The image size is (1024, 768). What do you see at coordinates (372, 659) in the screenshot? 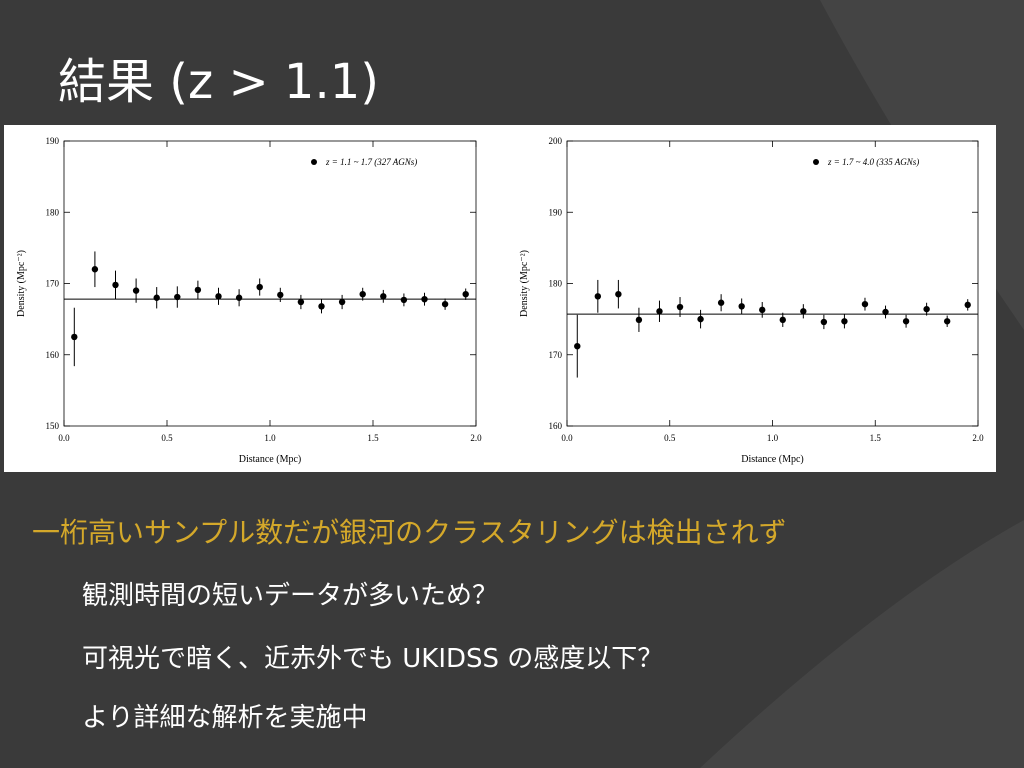
I see `sub-bullet: 可視光で暗く、近赤外でも UKIDSS の感度以下？` at bounding box center [372, 659].